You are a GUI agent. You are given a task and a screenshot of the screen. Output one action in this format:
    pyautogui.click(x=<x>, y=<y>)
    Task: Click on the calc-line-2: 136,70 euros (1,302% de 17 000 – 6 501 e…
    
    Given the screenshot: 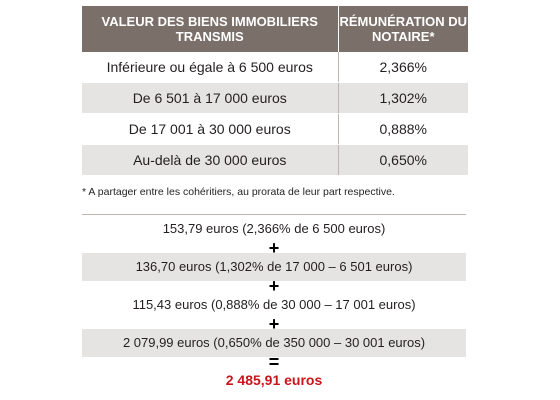 What is the action you would take?
    pyautogui.click(x=274, y=267)
    